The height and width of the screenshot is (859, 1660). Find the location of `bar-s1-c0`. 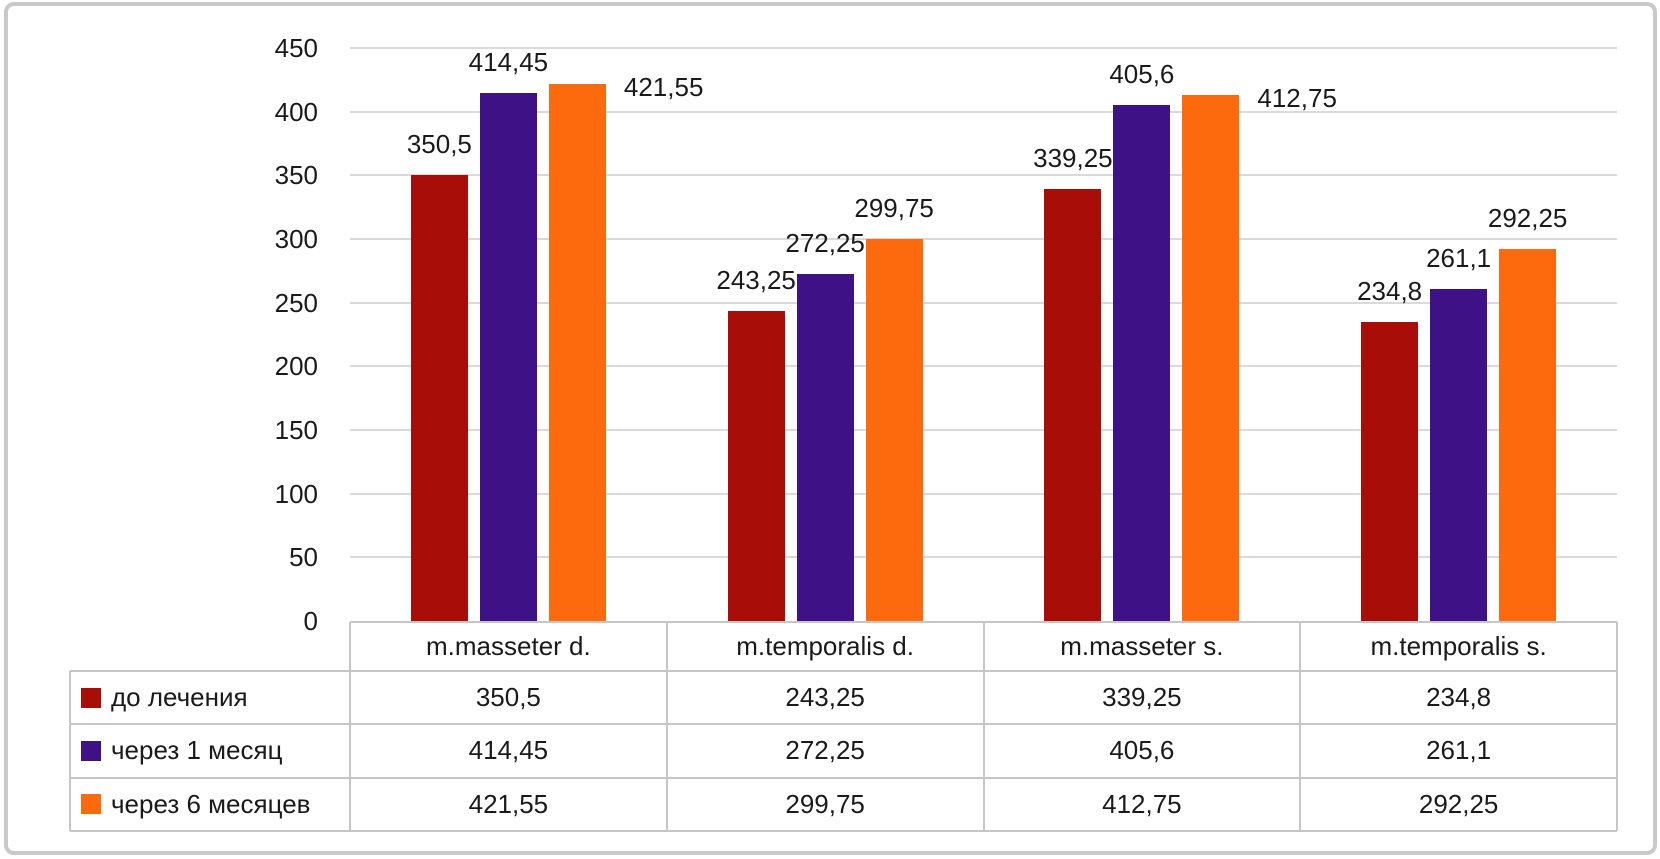

bar-s1-c0 is located at coordinates (508, 357).